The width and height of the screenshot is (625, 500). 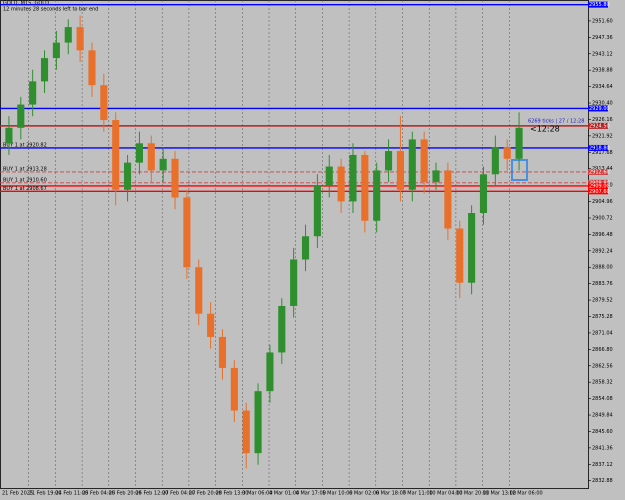 What do you see at coordinates (602, 284) in the screenshot?
I see `y-tick-label: 2883.76` at bounding box center [602, 284].